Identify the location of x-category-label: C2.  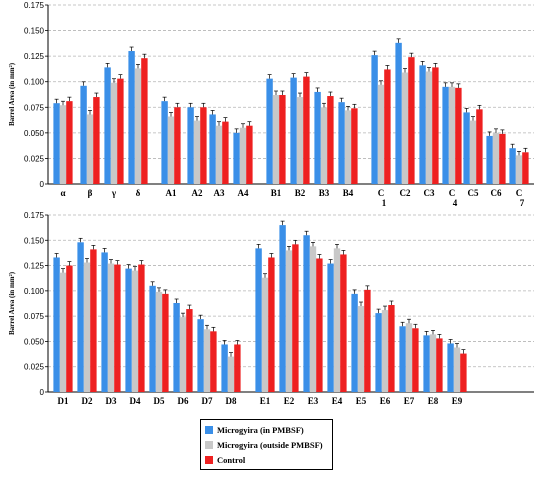
(405, 193).